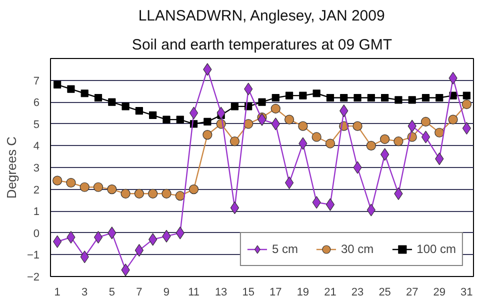 Image resolution: width=485 pixels, height=298 pixels. What do you see at coordinates (221, 292) in the screenshot?
I see `x-tick-label: 13` at bounding box center [221, 292].